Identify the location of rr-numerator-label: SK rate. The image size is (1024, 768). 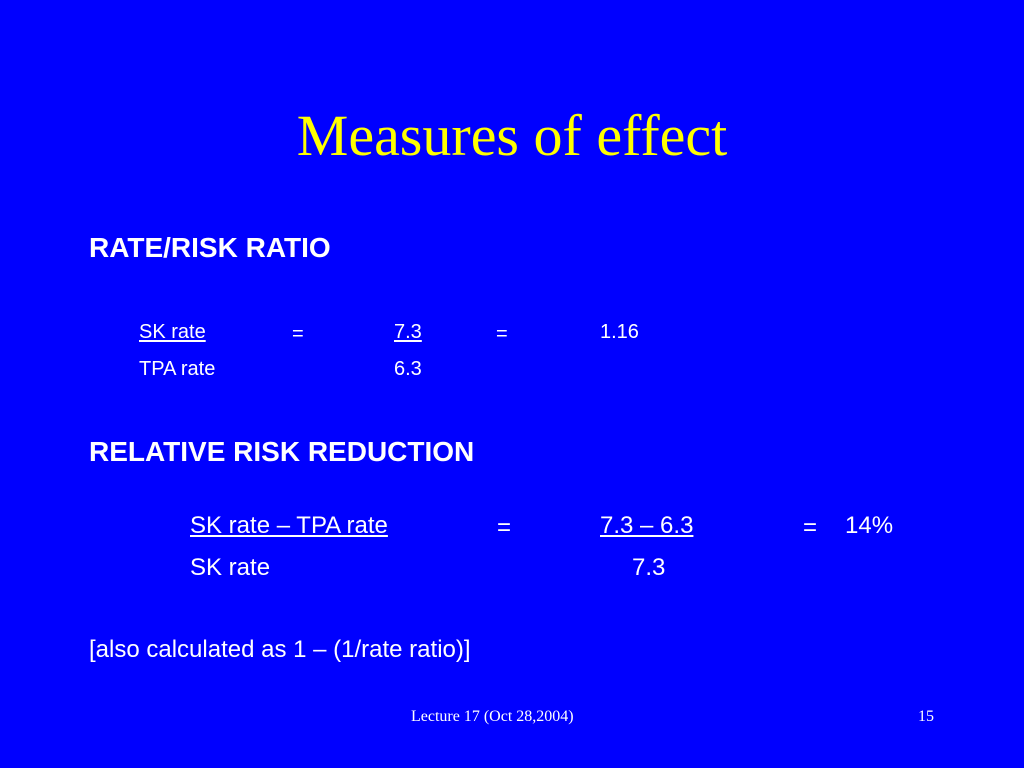
(172, 332).